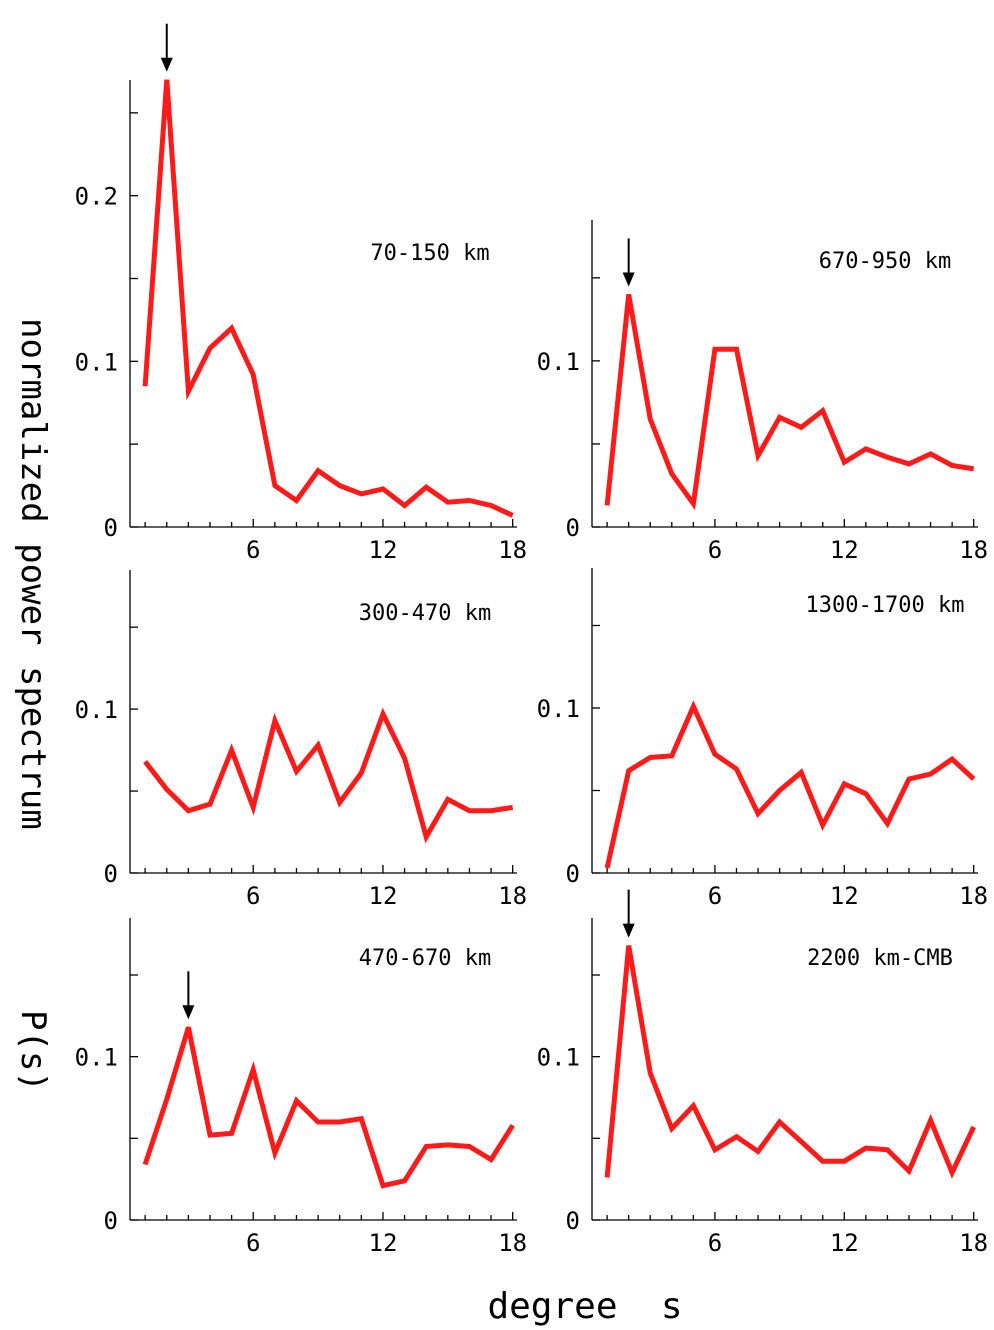 The height and width of the screenshot is (1330, 994). I want to click on panel-4: 0 0.1 6 12 18 1300-1700 km, so click(762, 739).